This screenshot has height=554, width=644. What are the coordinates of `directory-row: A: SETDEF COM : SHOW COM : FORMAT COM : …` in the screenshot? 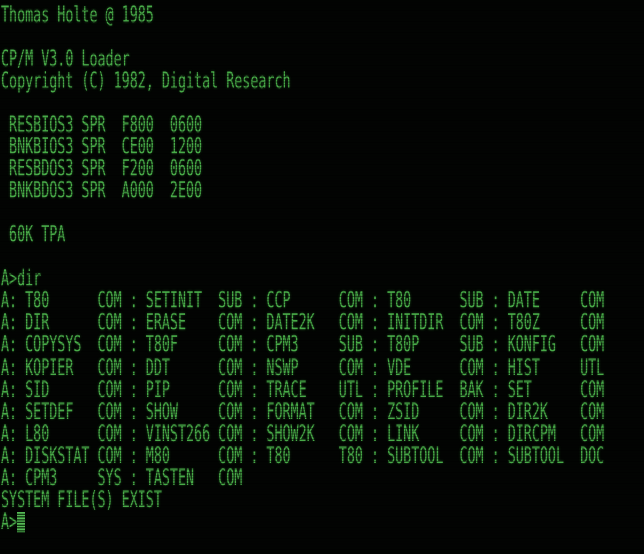 It's located at (322, 412).